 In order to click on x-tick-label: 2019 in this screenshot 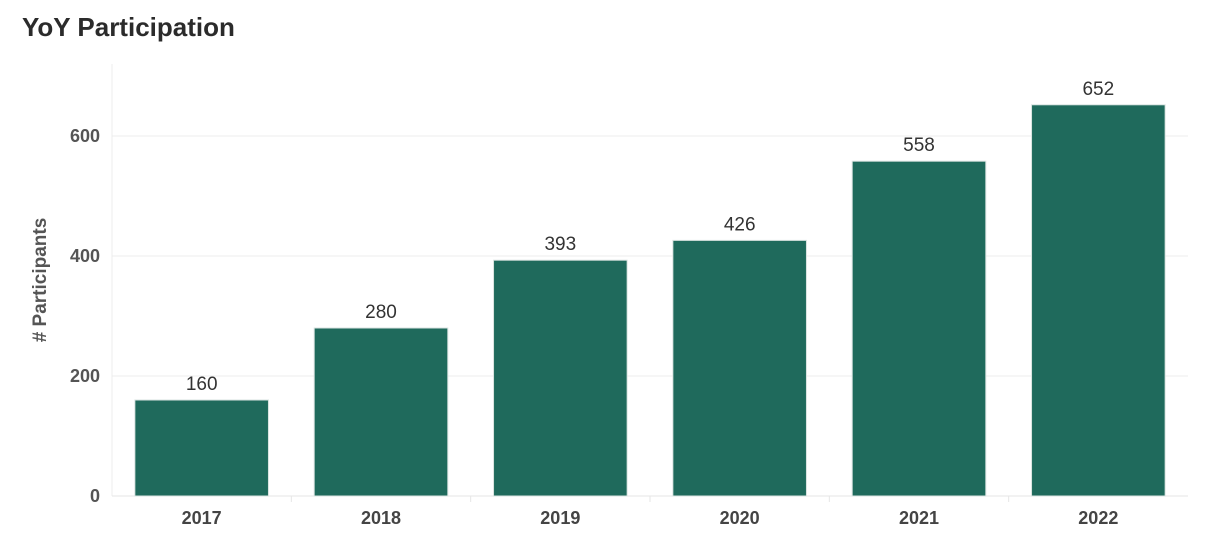, I will do `click(560, 518)`.